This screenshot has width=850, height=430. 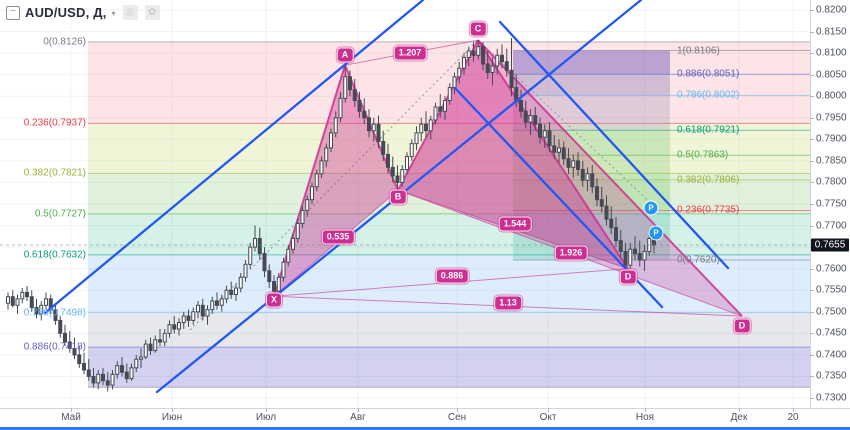 I want to click on time-tick-label: Ноя, so click(x=645, y=417).